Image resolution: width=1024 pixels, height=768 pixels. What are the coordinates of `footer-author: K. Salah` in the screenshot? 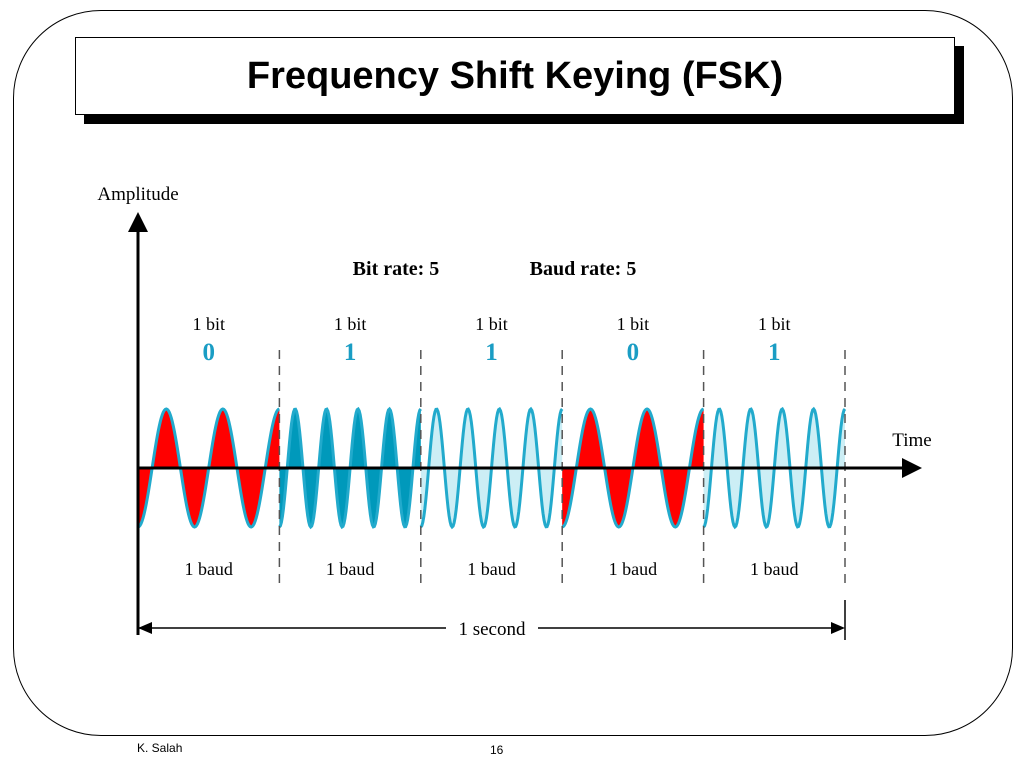 It's located at (160, 748).